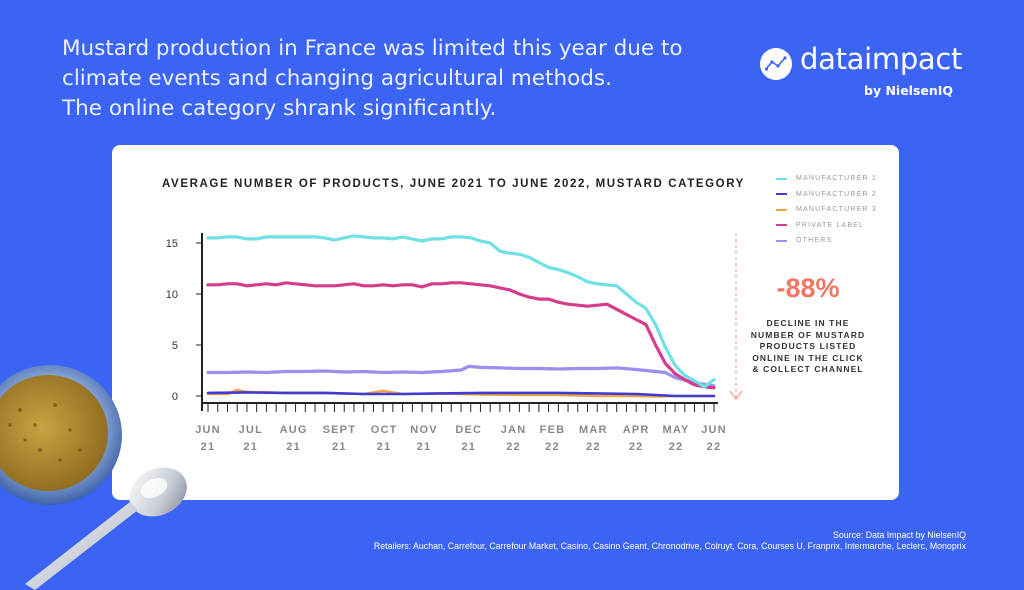  What do you see at coordinates (175, 397) in the screenshot?
I see `y-tick-label: 0` at bounding box center [175, 397].